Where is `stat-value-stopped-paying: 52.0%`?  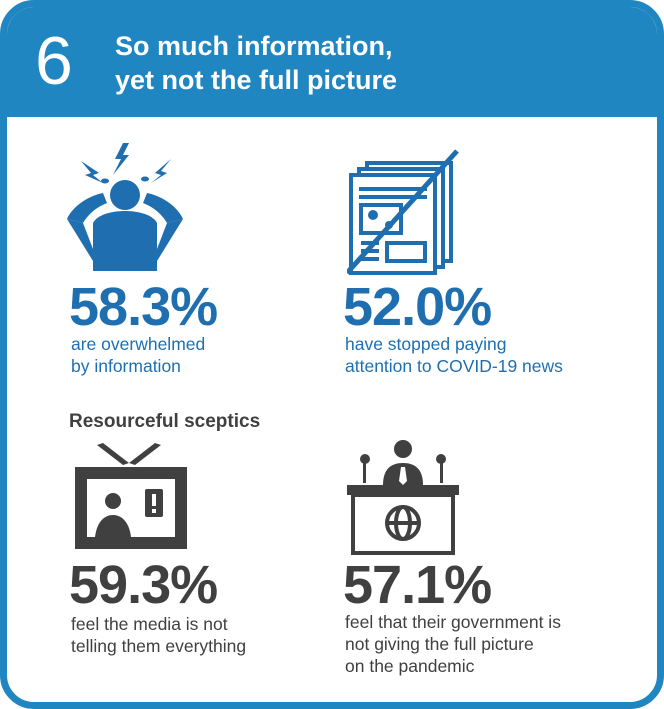 stat-value-stopped-paying: 52.0% is located at coordinates (417, 307).